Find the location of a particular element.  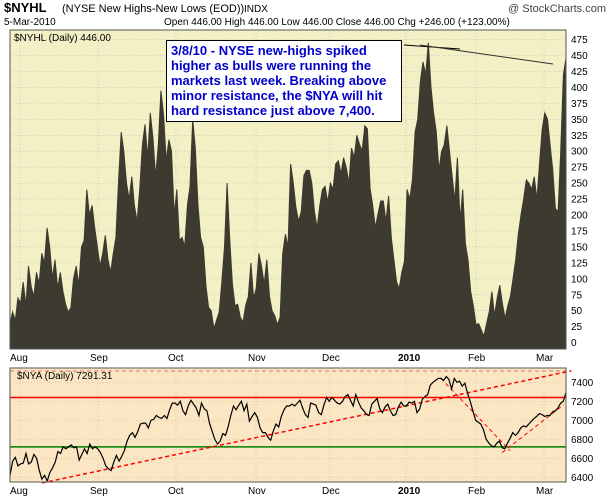

nyhl-resistance-line is located at coordinates (486, 54).